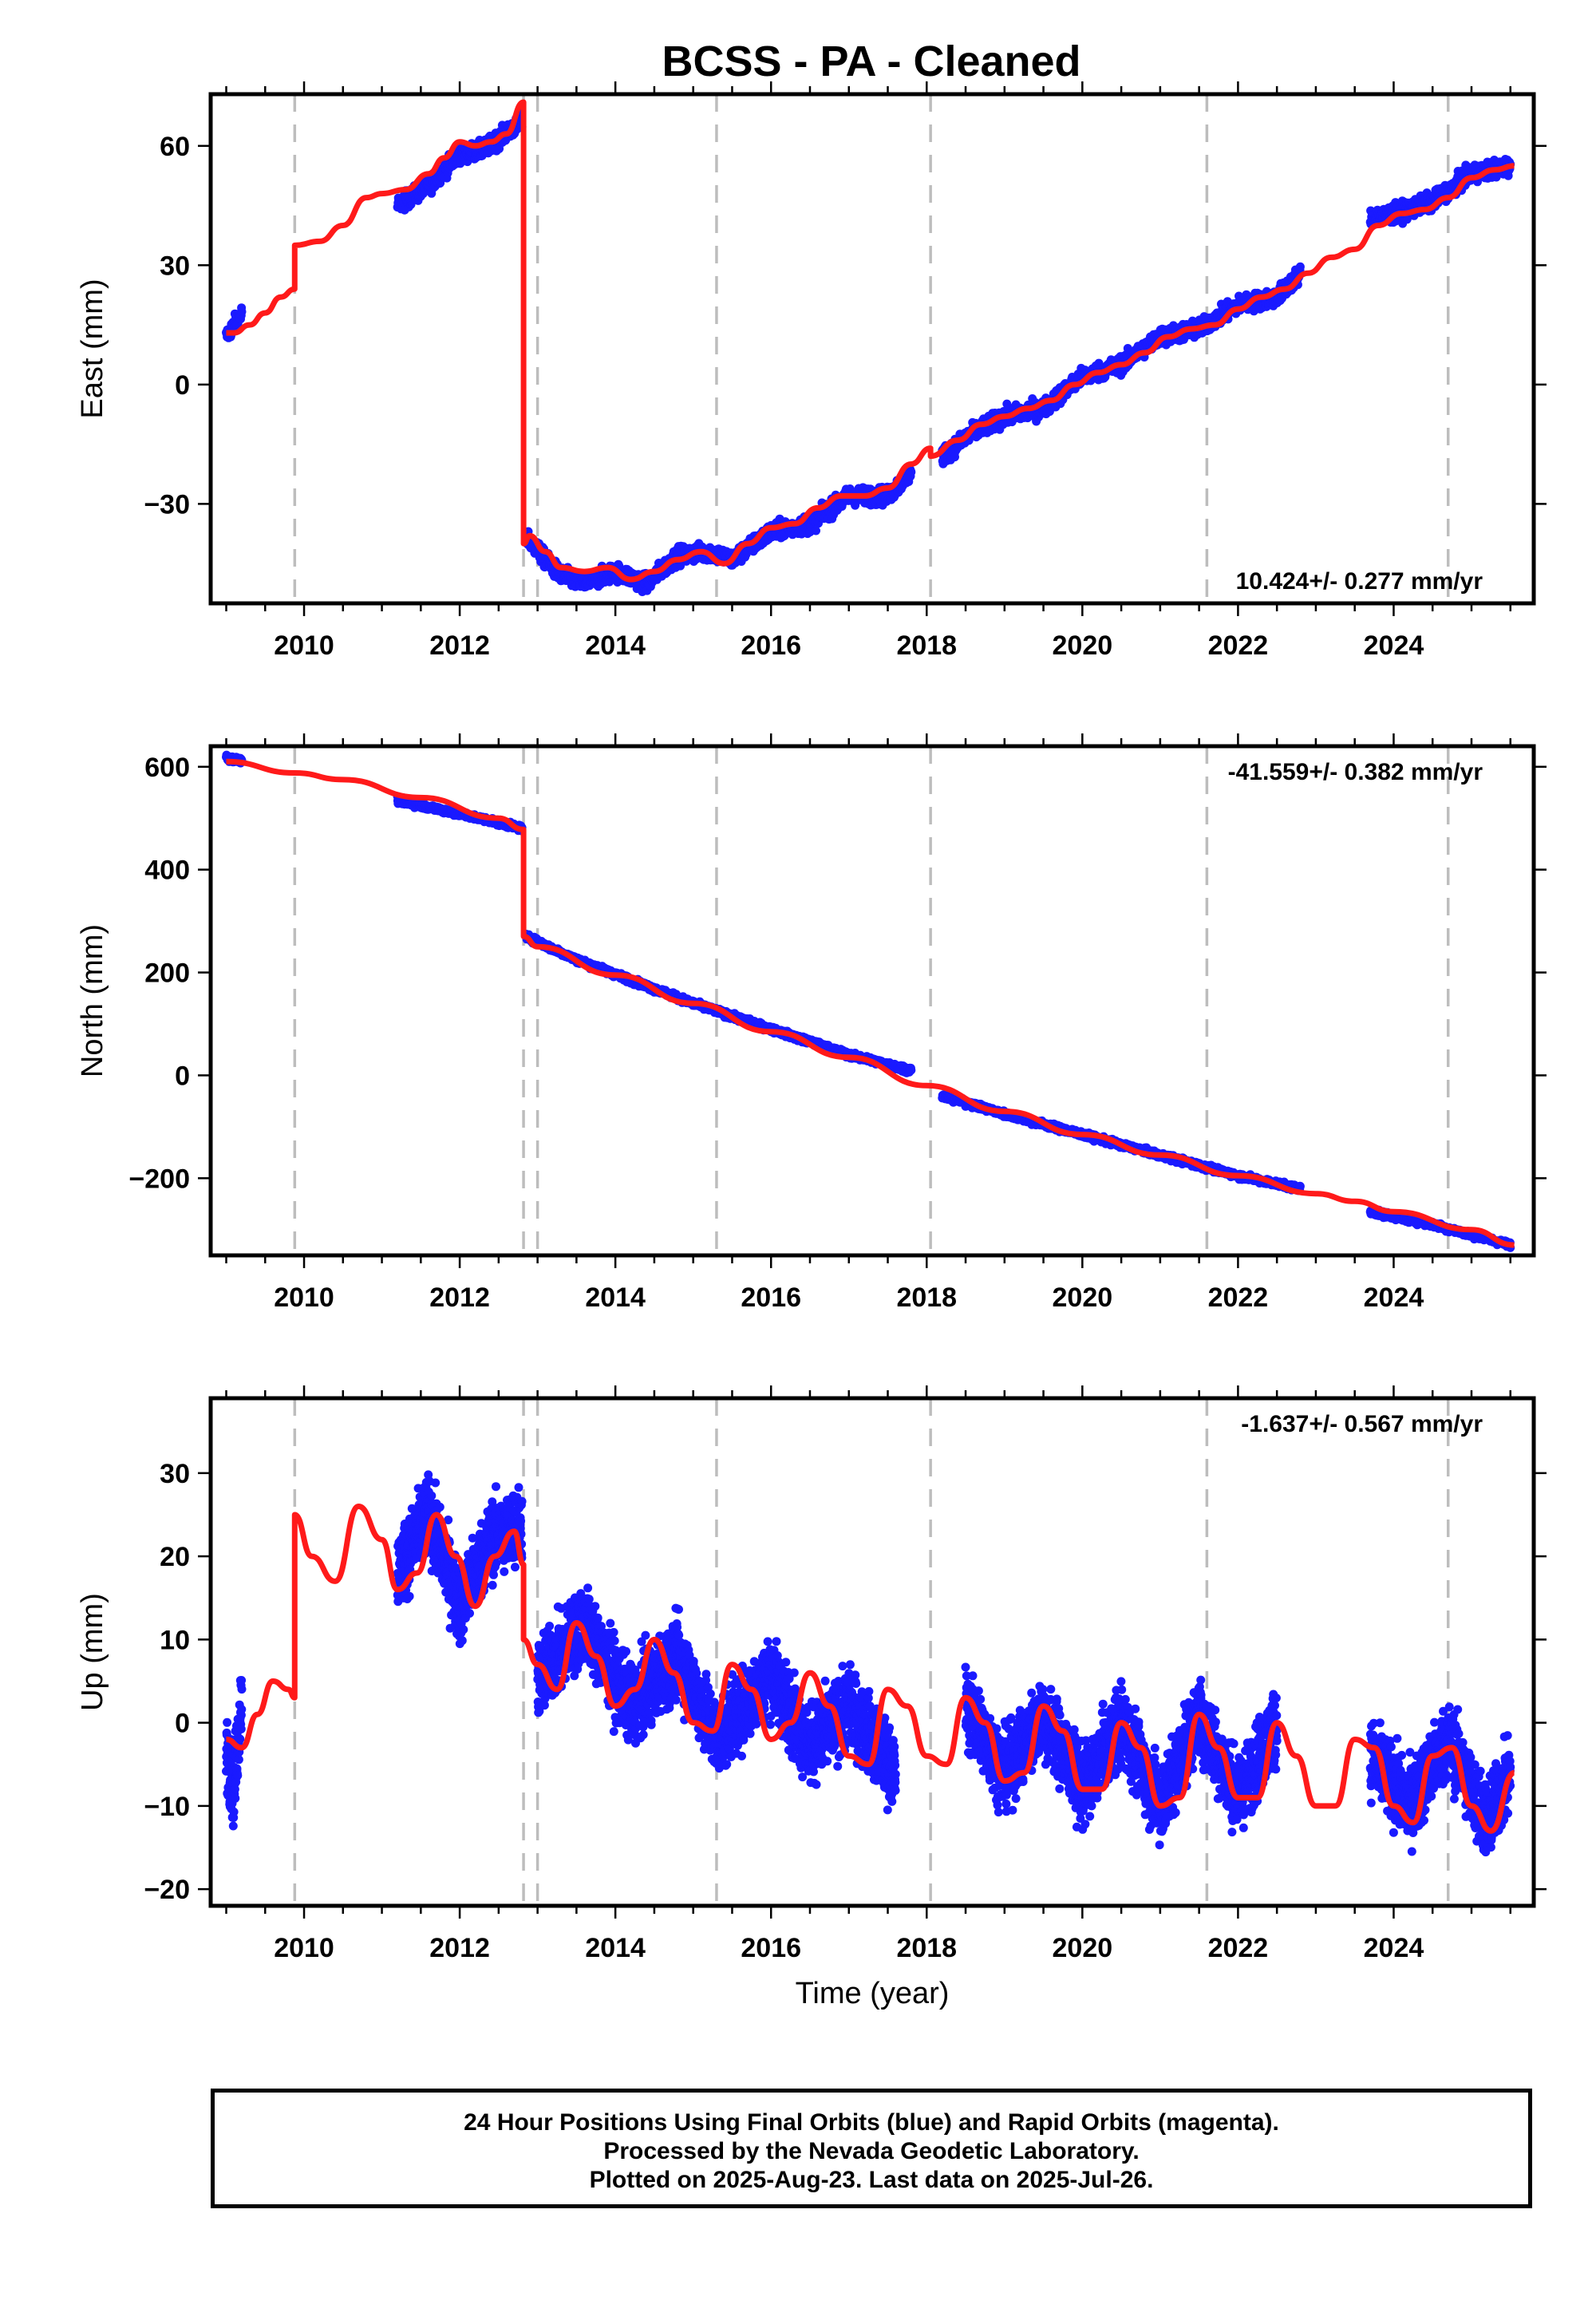  Describe the element at coordinates (459, 645) in the screenshot. I see `x-tick-label: 2012` at that location.